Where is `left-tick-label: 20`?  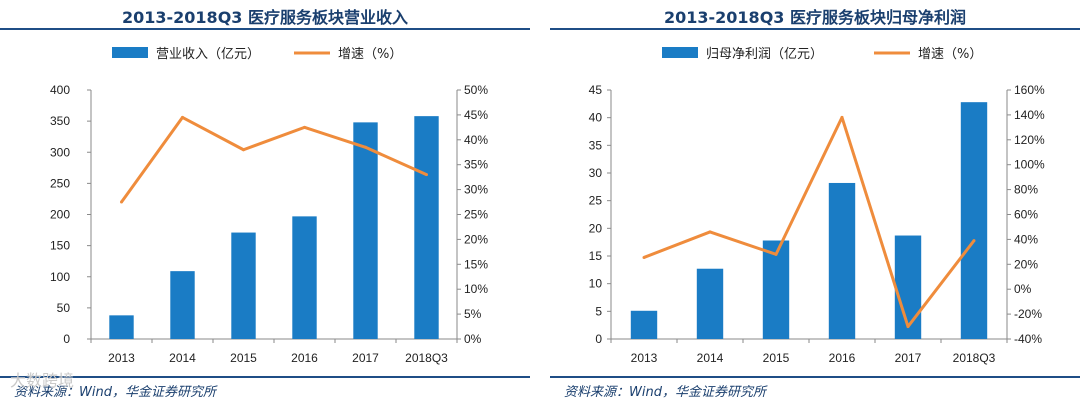
left-tick-label: 20 is located at coordinates (596, 228).